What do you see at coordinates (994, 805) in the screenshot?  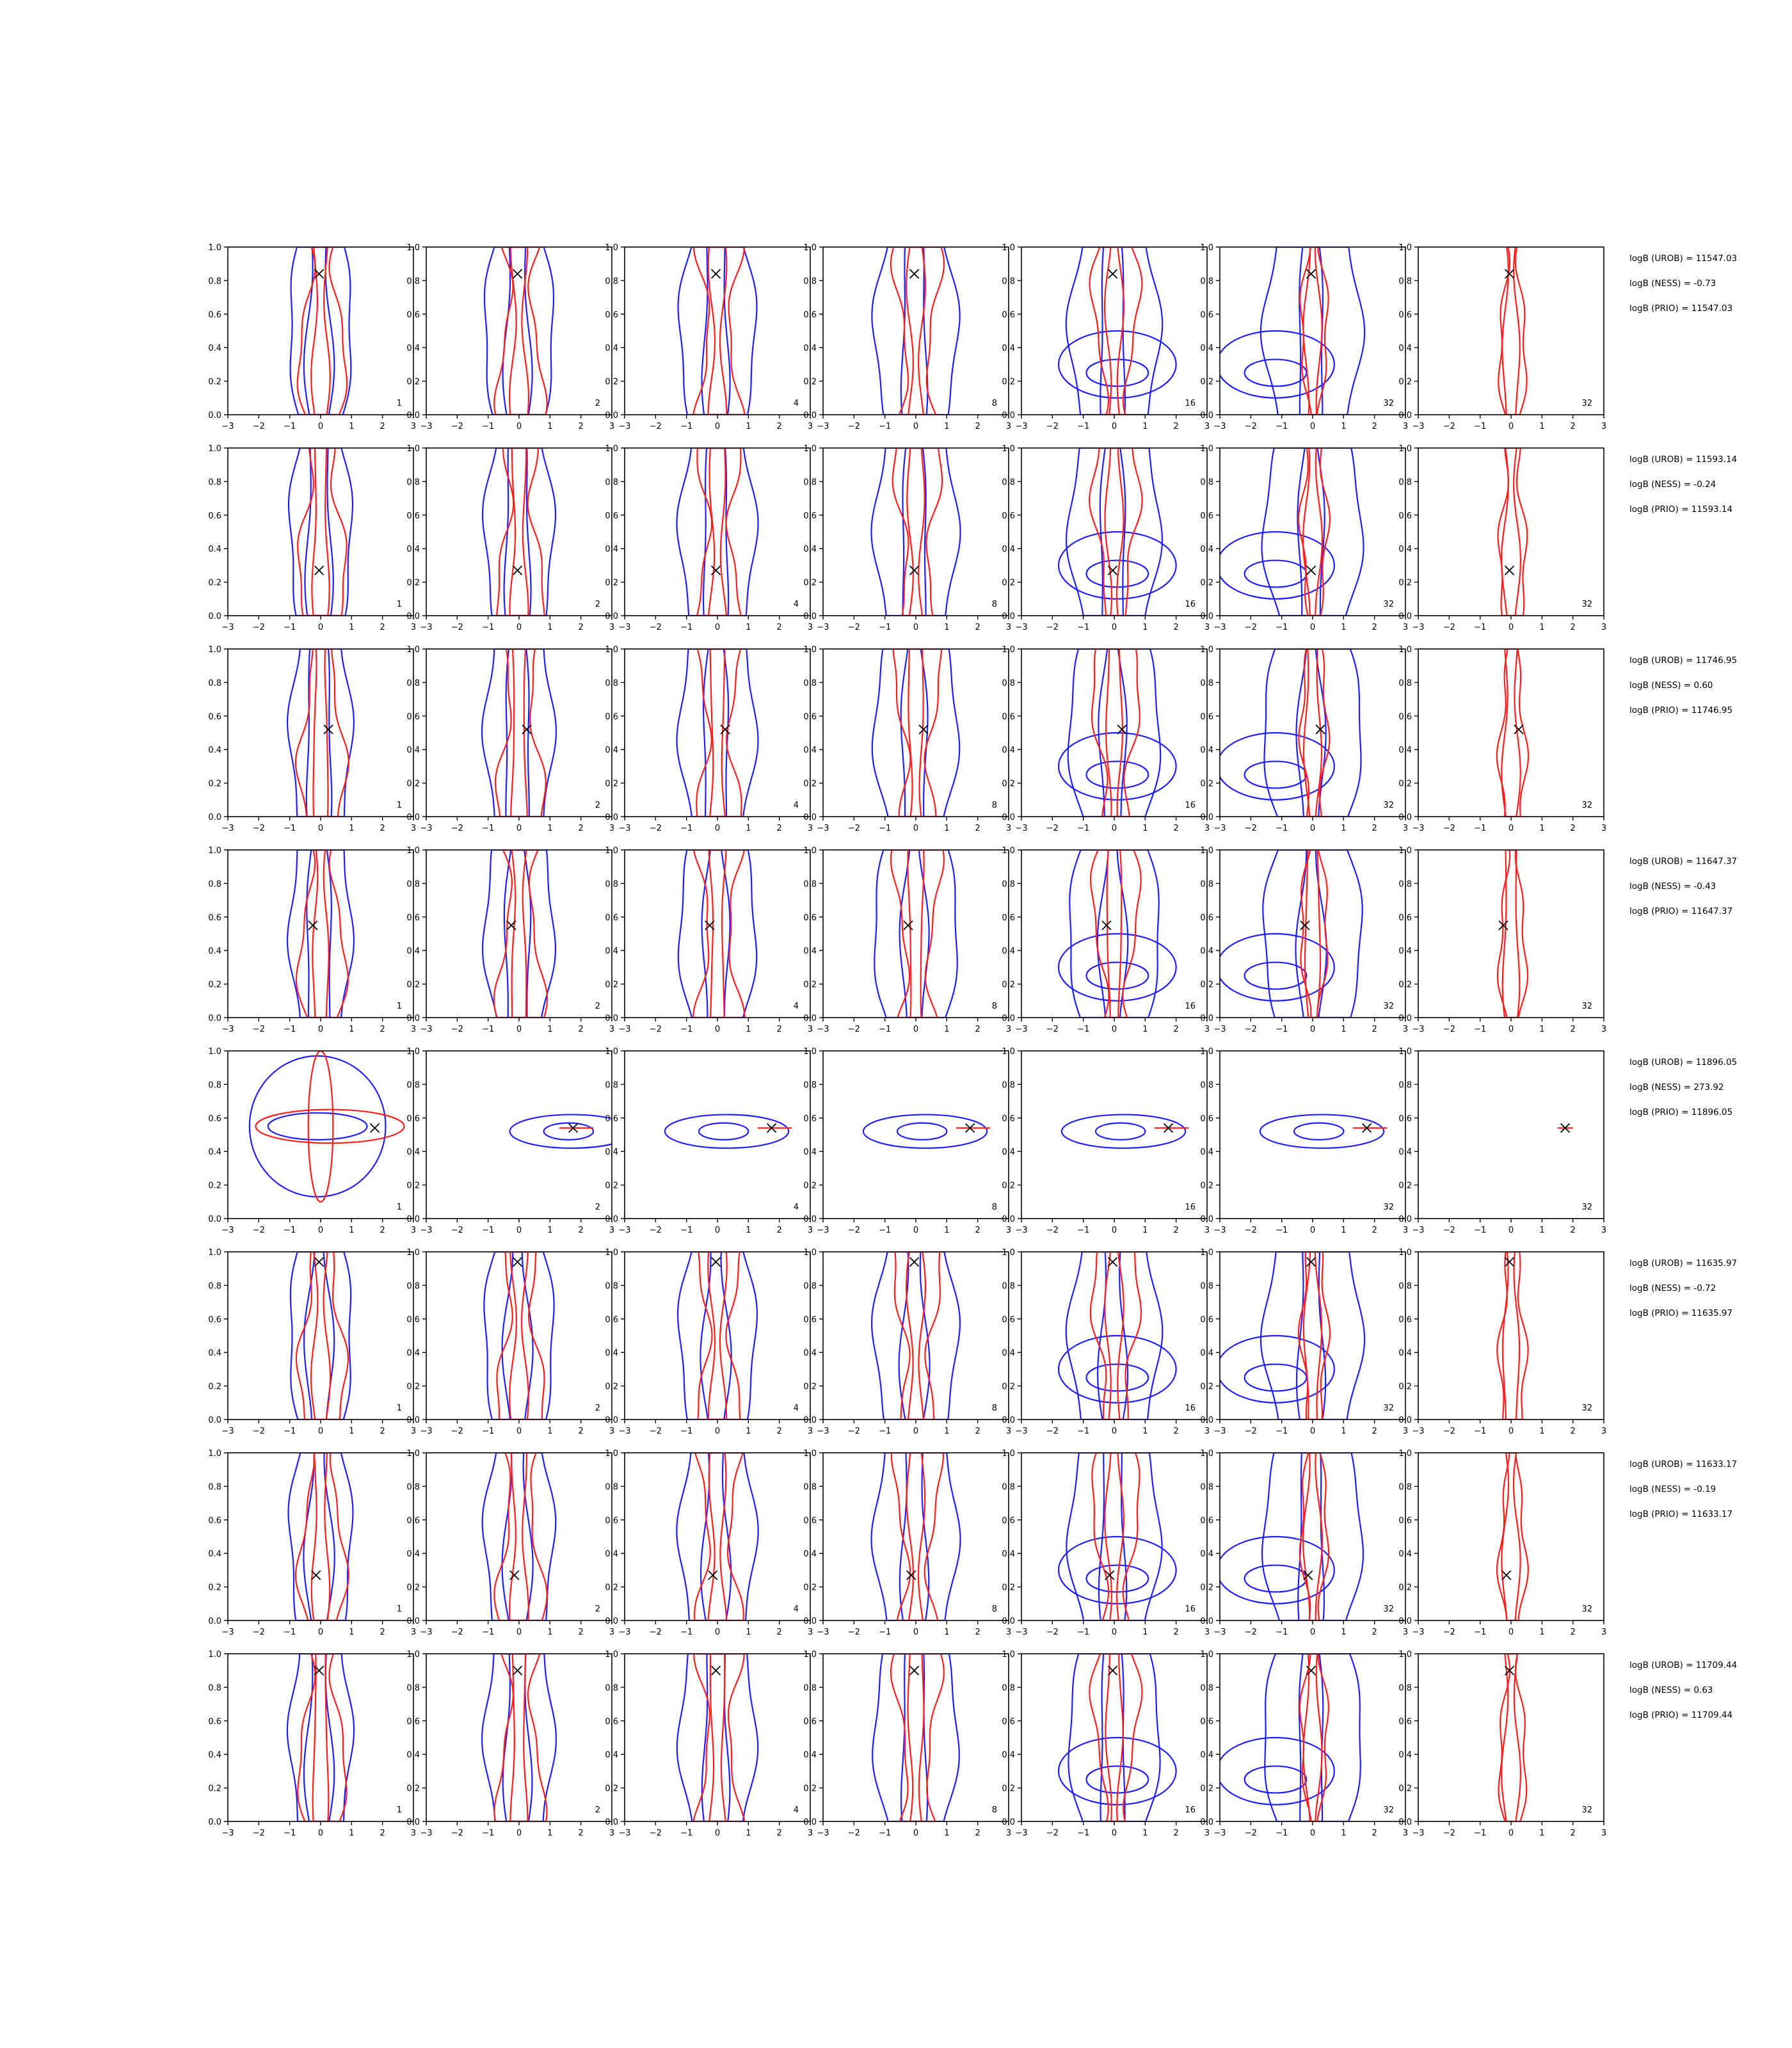 I see `panel-label: 8` at bounding box center [994, 805].